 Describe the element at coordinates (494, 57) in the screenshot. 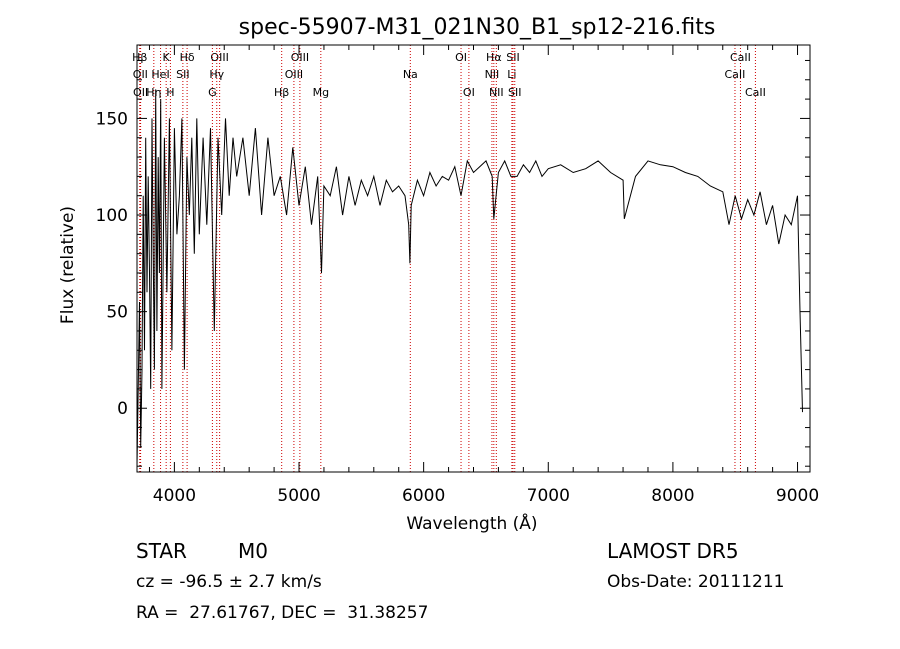

I see `marker-label: Hα` at that location.